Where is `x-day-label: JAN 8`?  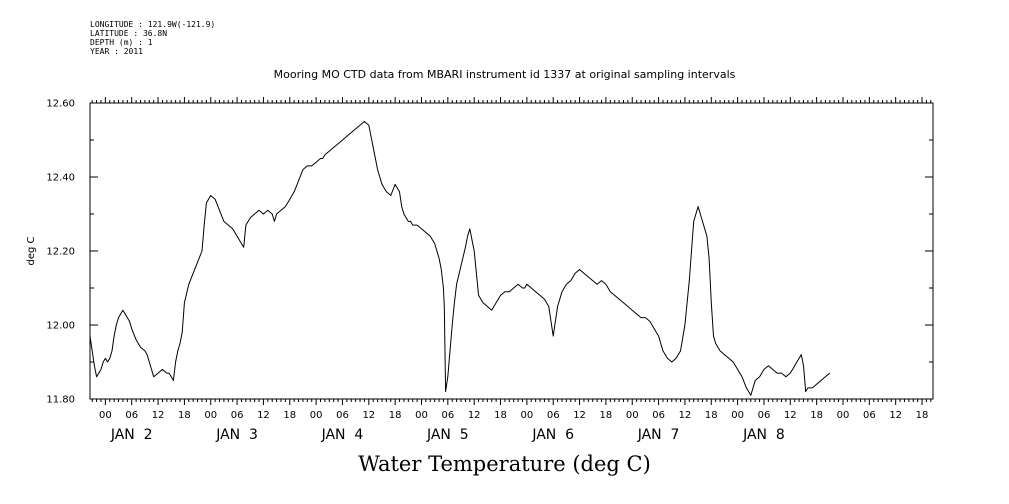 x-day-label: JAN 8 is located at coordinates (763, 435).